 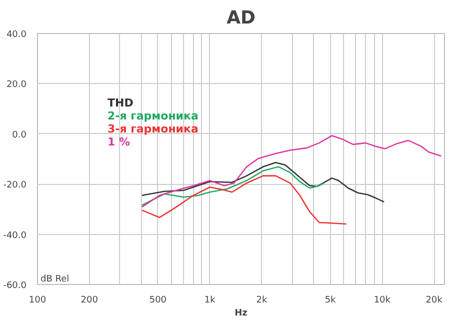 What do you see at coordinates (55, 279) in the screenshot?
I see `y-axis-title: dB Rel` at bounding box center [55, 279].